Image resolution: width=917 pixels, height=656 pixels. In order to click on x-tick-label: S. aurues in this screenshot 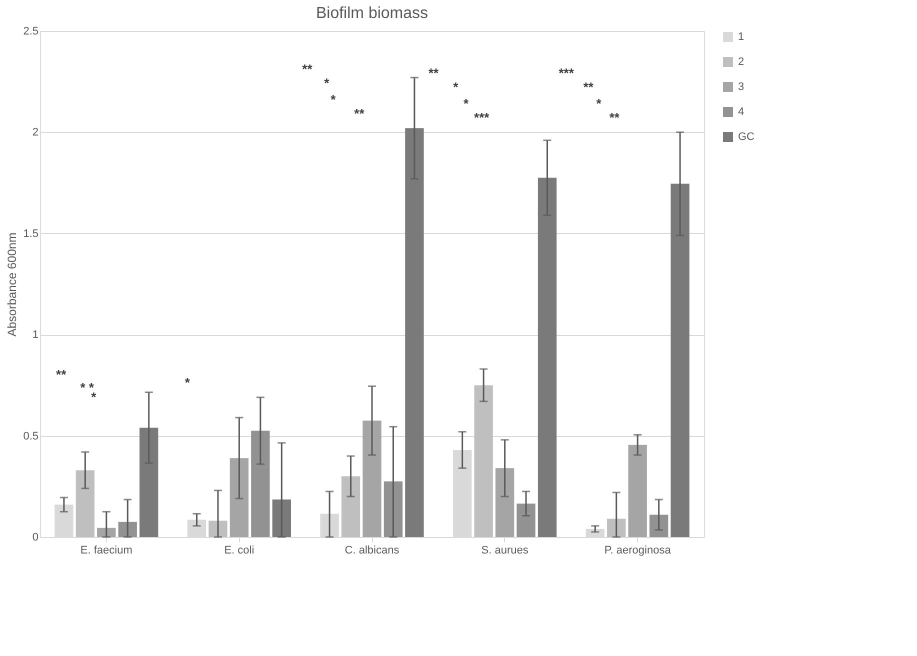, I will do `click(505, 550)`.